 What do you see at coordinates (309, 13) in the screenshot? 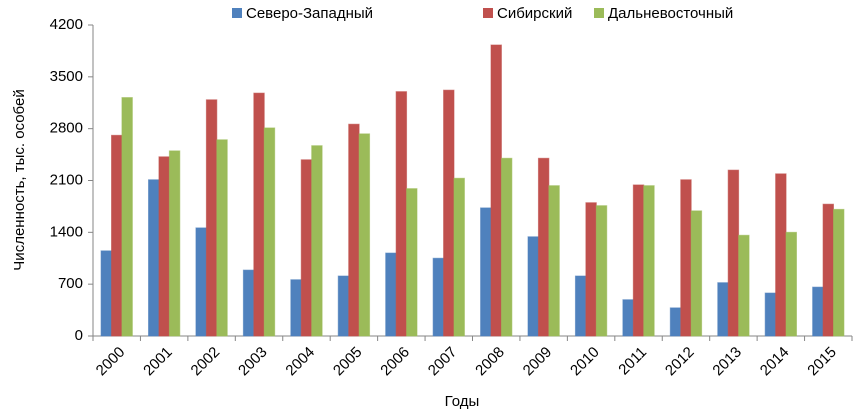
I see `legend-label: Северо-Западный` at bounding box center [309, 13].